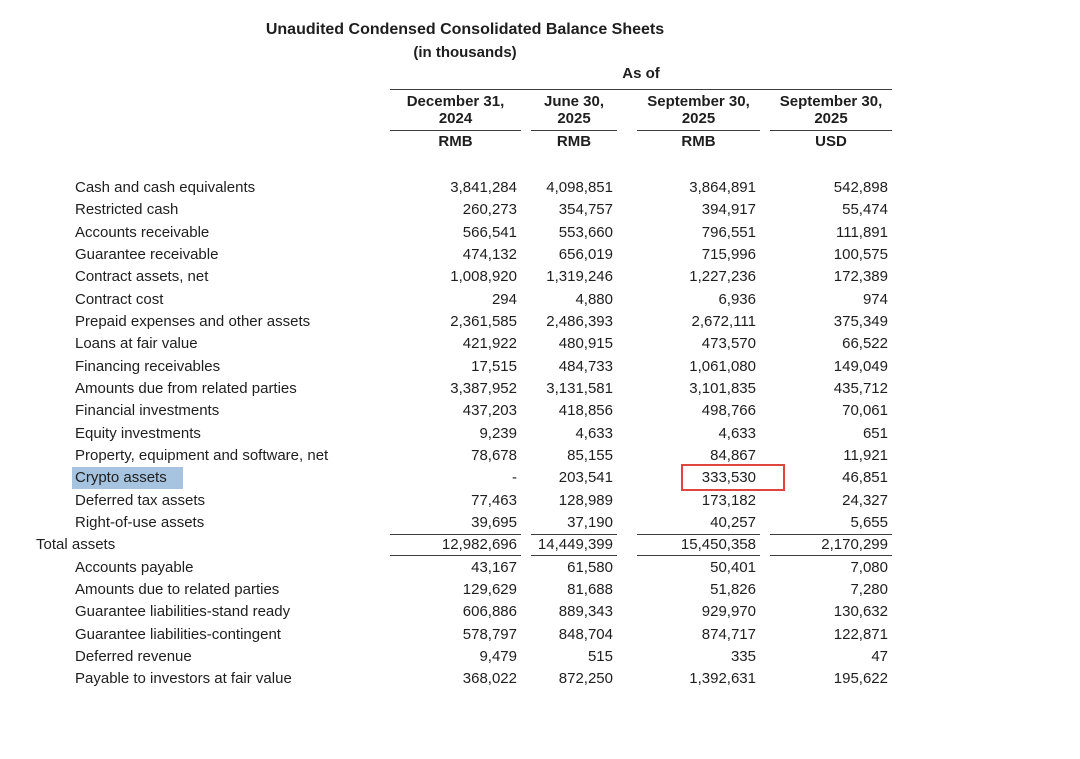 This screenshot has height=759, width=1080. What do you see at coordinates (728, 634) in the screenshot?
I see `row-value: 874,717` at bounding box center [728, 634].